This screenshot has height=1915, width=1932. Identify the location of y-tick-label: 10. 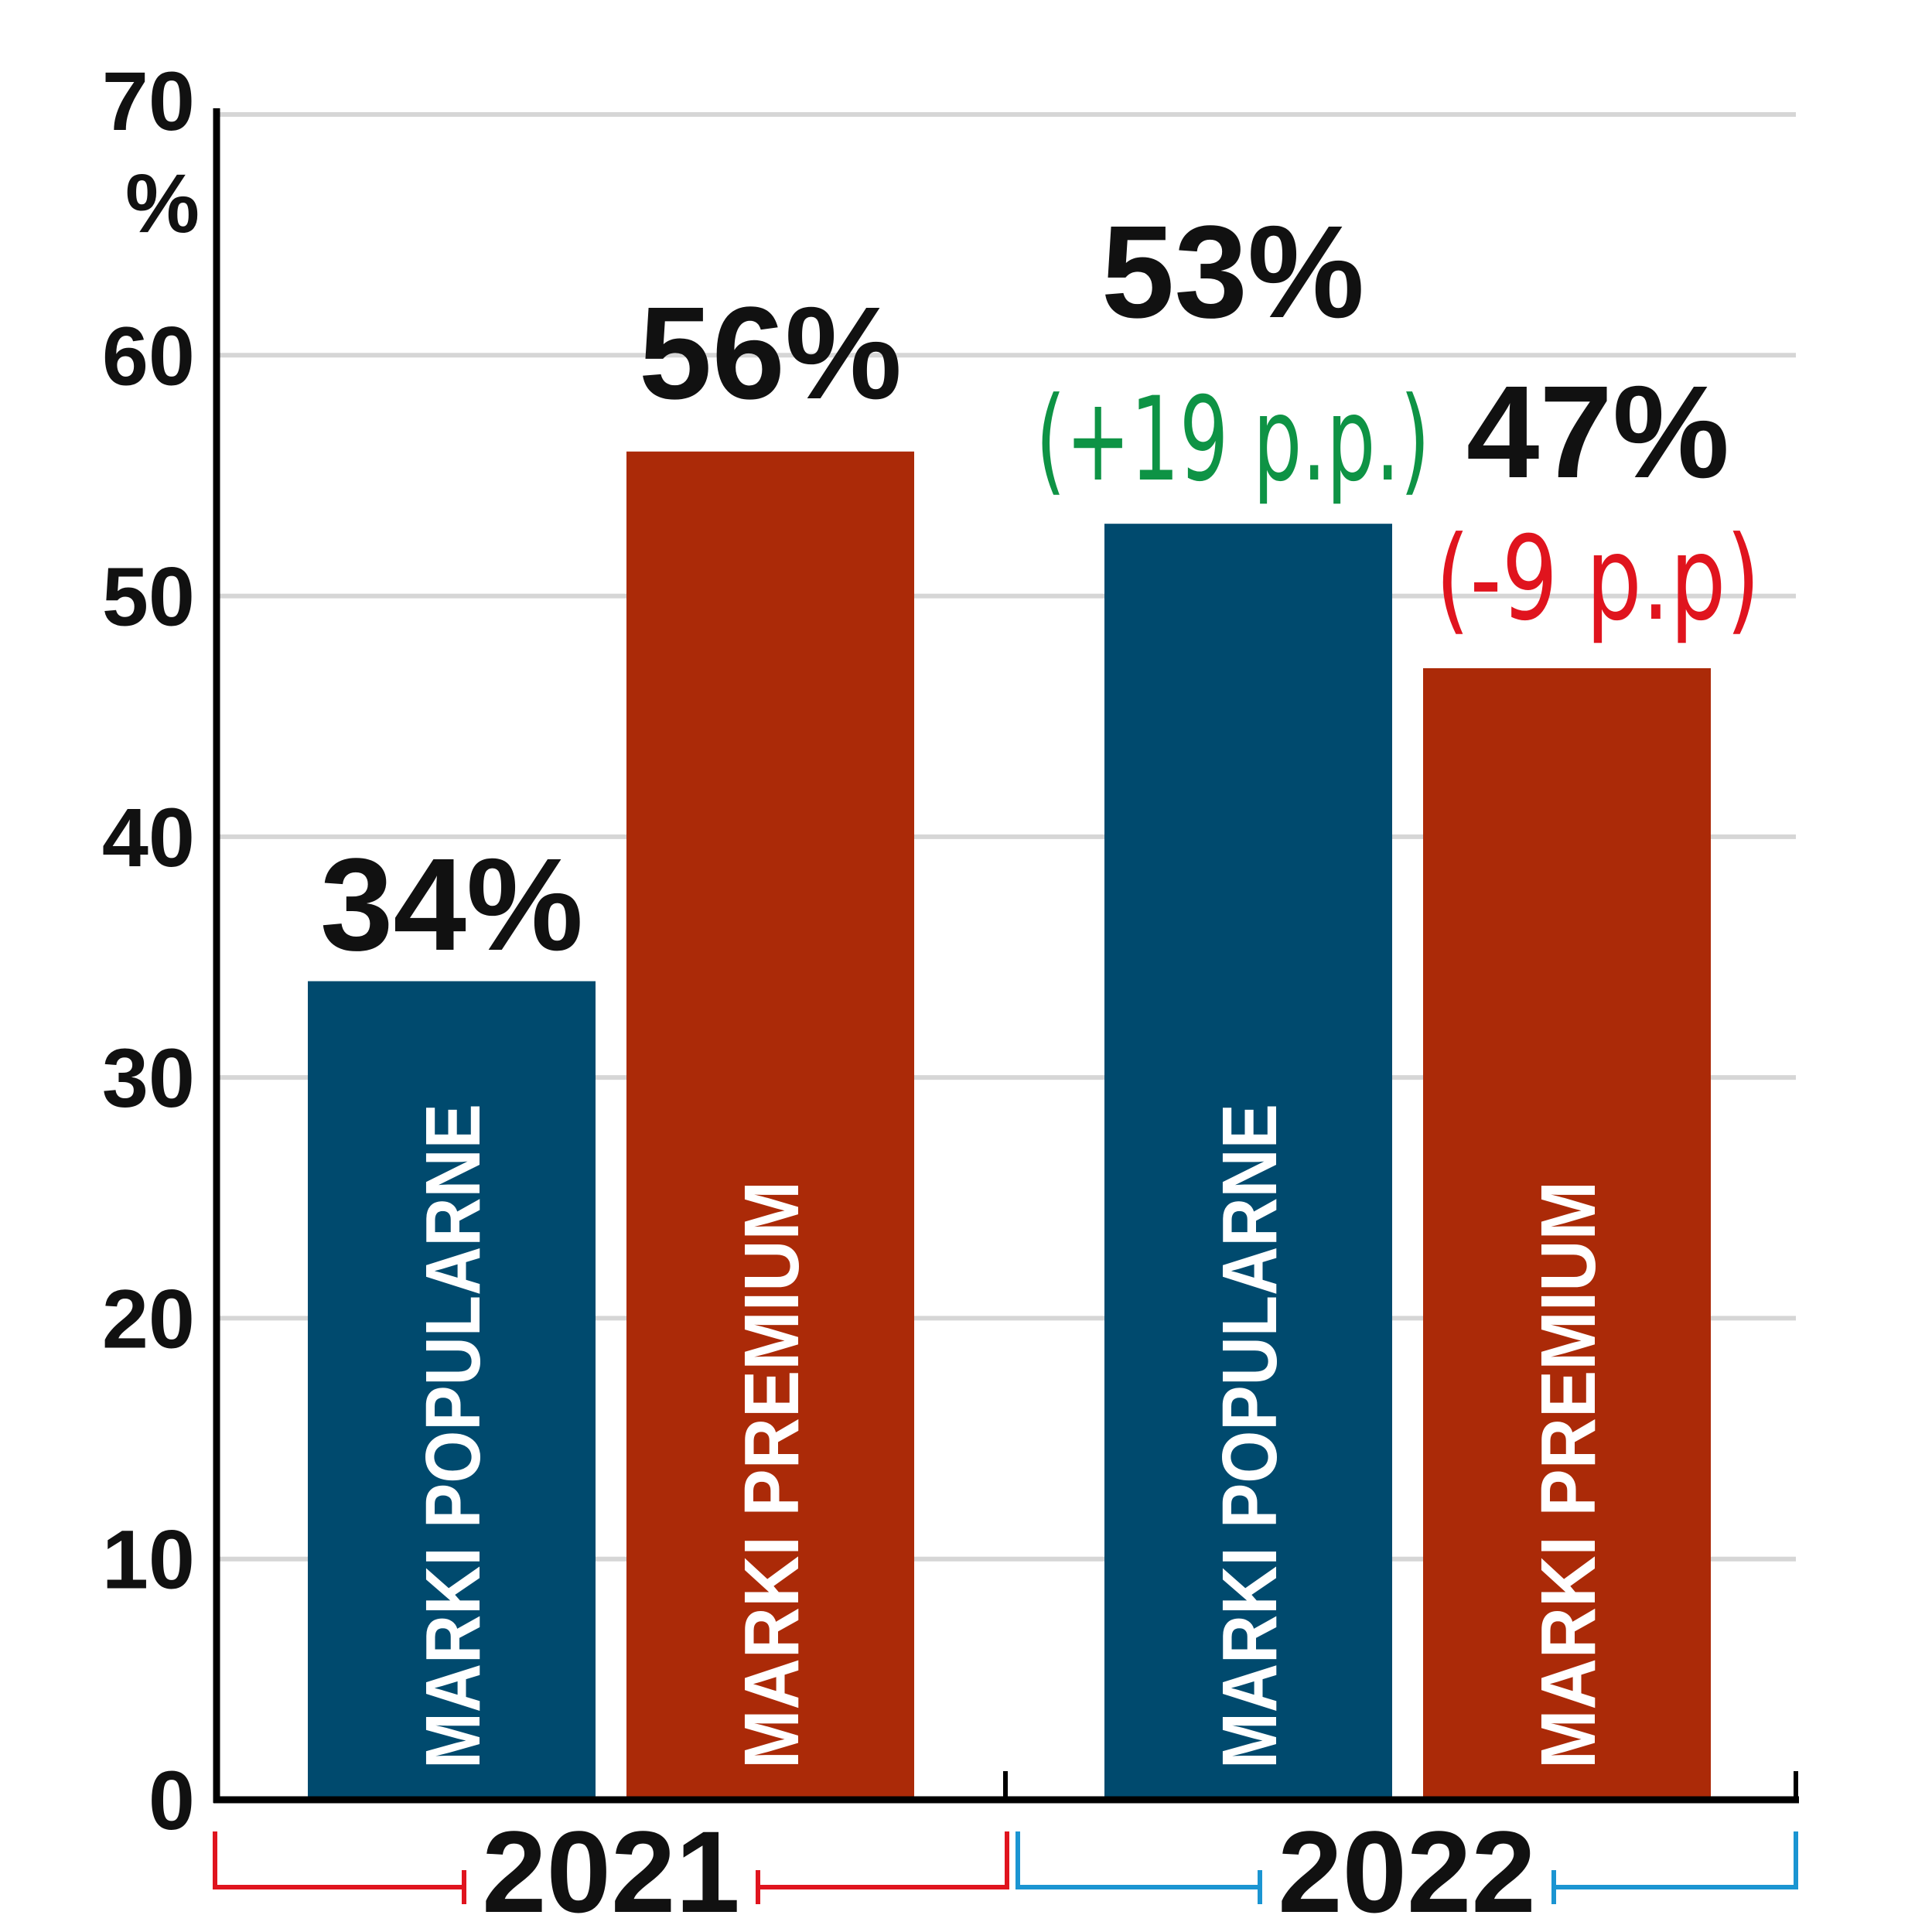
(148, 1559).